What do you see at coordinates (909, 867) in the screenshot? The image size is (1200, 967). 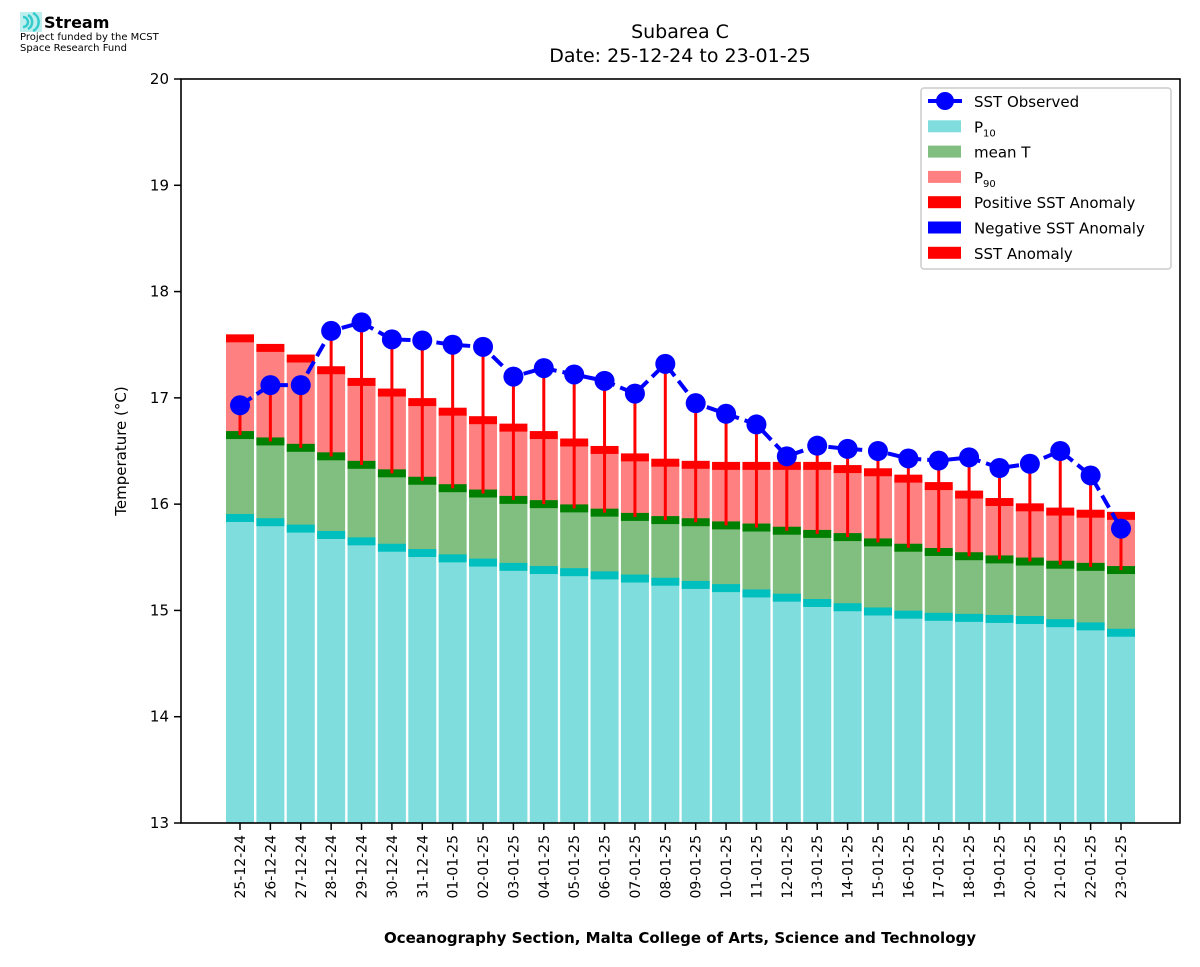 I see `x-tick-label: 16-01-25` at bounding box center [909, 867].